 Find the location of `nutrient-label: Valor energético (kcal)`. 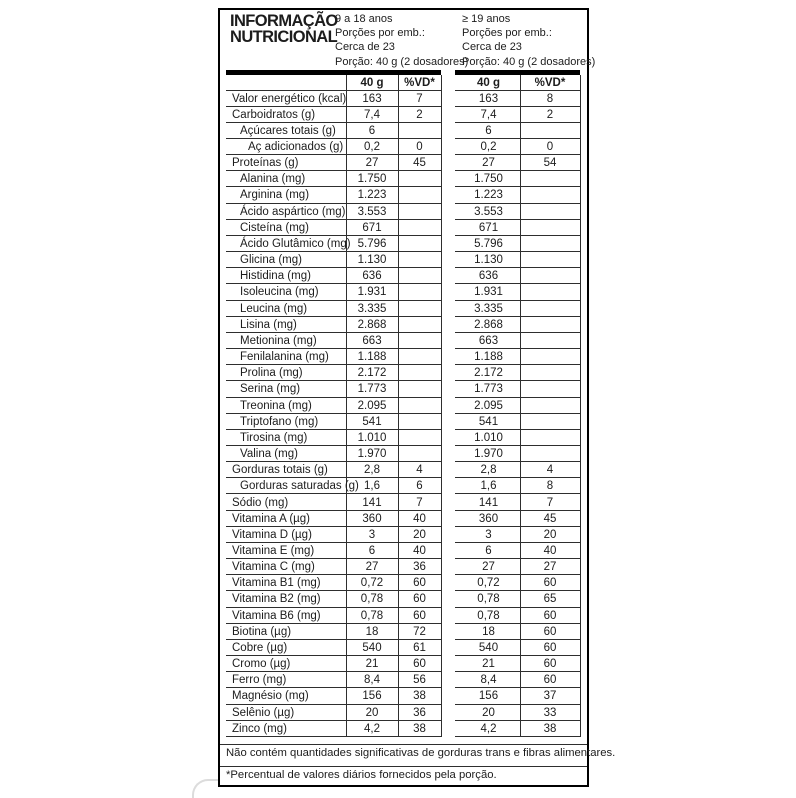

nutrient-label: Valor energético (kcal) is located at coordinates (289, 98).